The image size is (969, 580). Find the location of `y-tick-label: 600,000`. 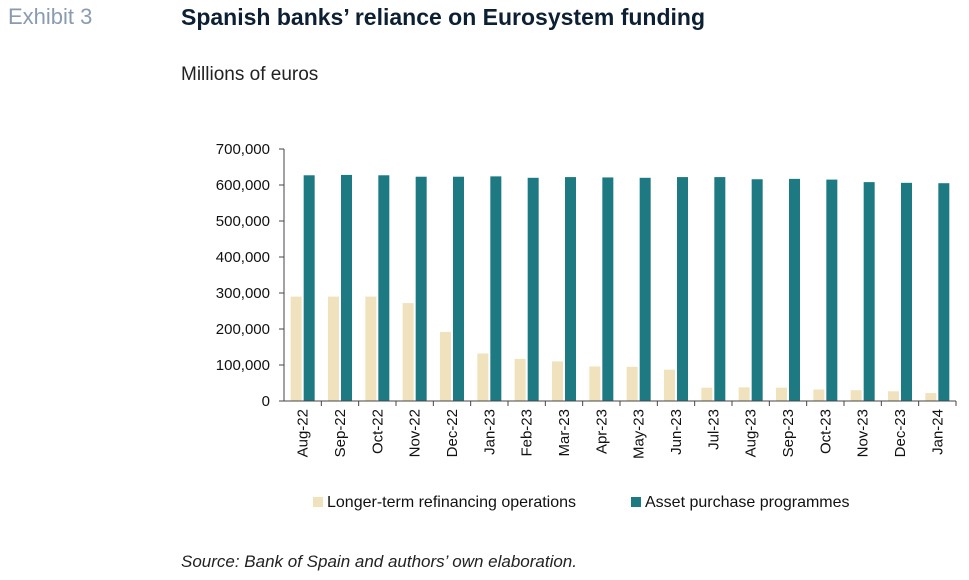

y-tick-label: 600,000 is located at coordinates (243, 185).